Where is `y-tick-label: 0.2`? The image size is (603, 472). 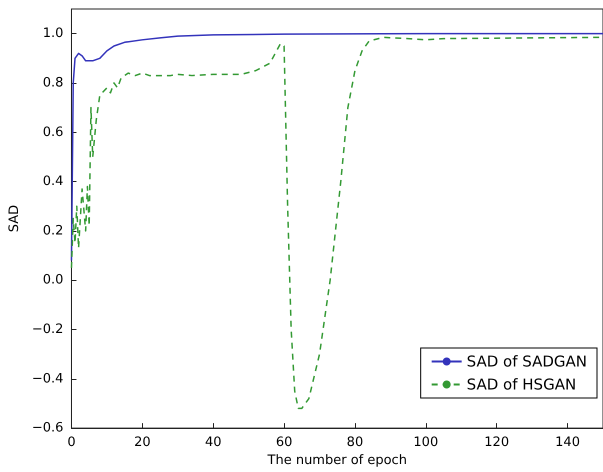
y-tick-label: 0.2 is located at coordinates (53, 230).